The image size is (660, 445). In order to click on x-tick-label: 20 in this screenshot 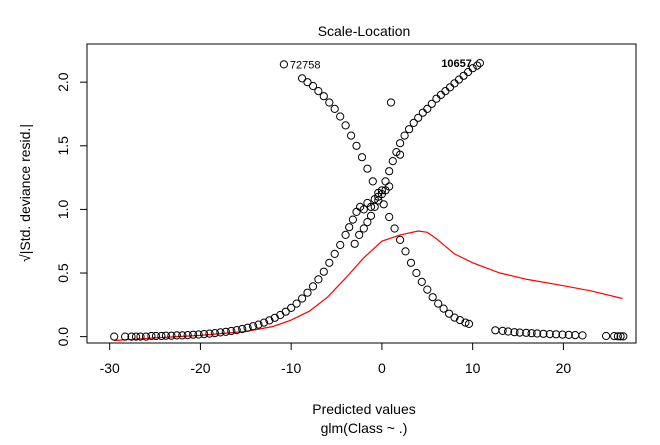, I will do `click(564, 368)`.